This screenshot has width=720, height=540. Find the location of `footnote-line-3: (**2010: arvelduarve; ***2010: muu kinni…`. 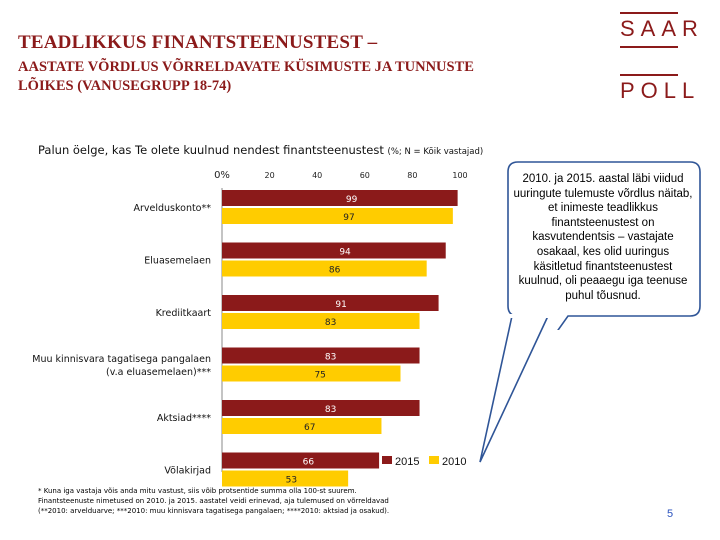

footnote-line-3: (**2010: arvelduarve; ***2010: muu kinni… is located at coordinates (268, 511).